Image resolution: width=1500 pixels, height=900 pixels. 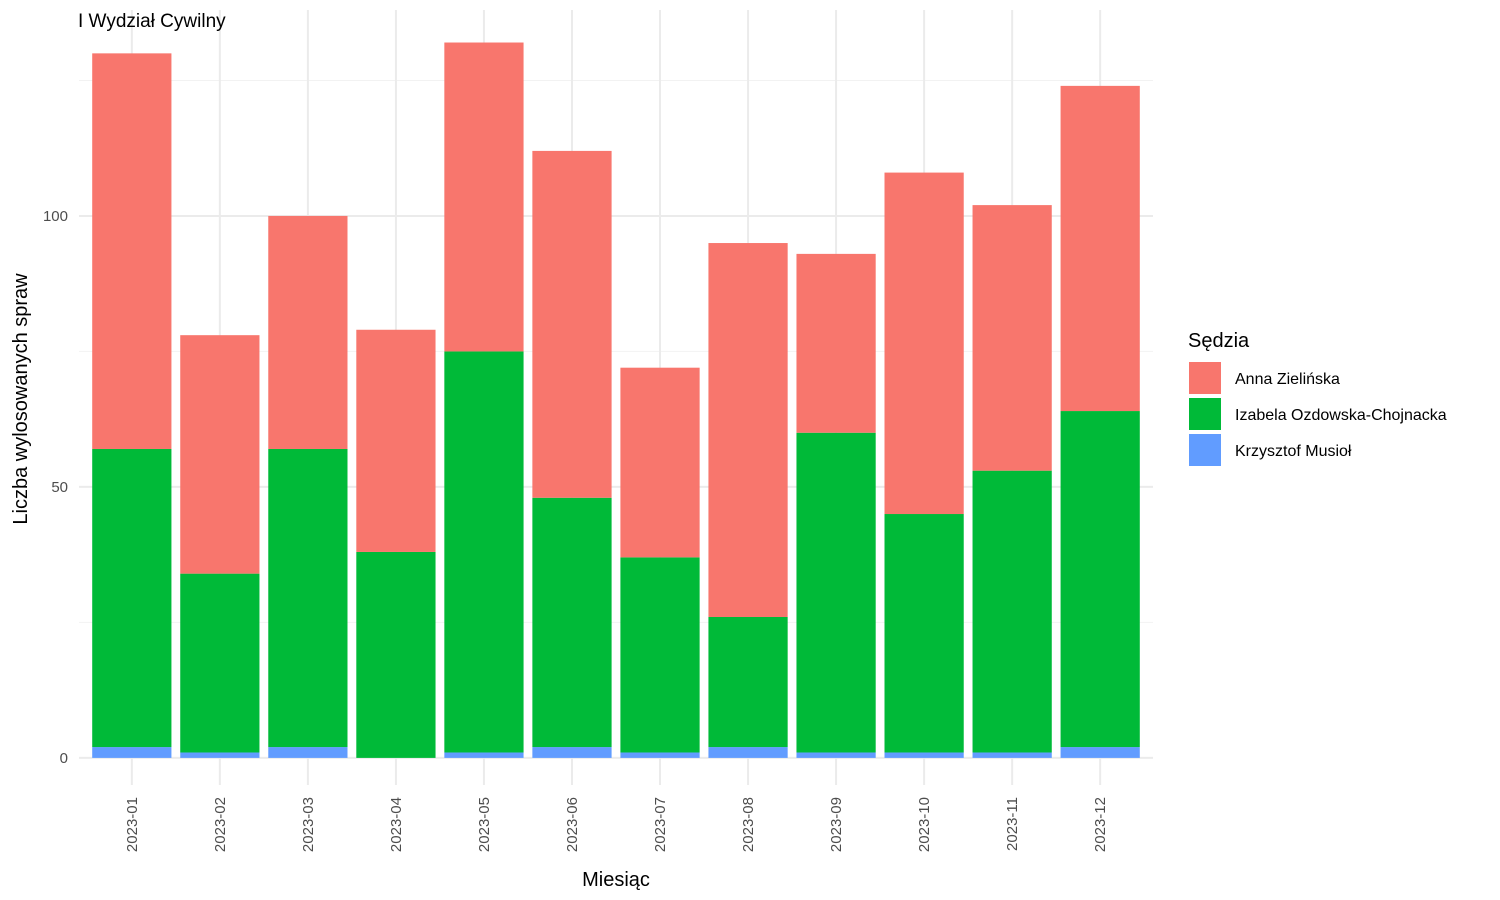 What do you see at coordinates (1219, 341) in the screenshot?
I see `legend-title: Sędzia` at bounding box center [1219, 341].